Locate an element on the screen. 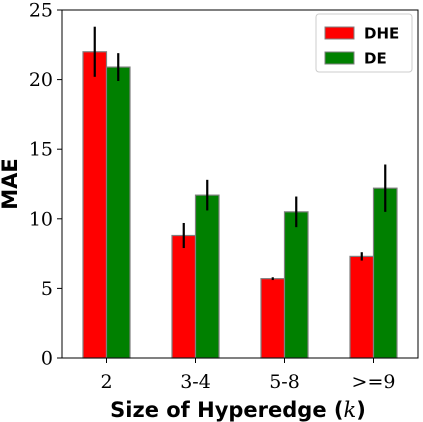 The height and width of the screenshot is (422, 423). x-axis-title: Size of Hyperedge (k) is located at coordinates (238, 410).